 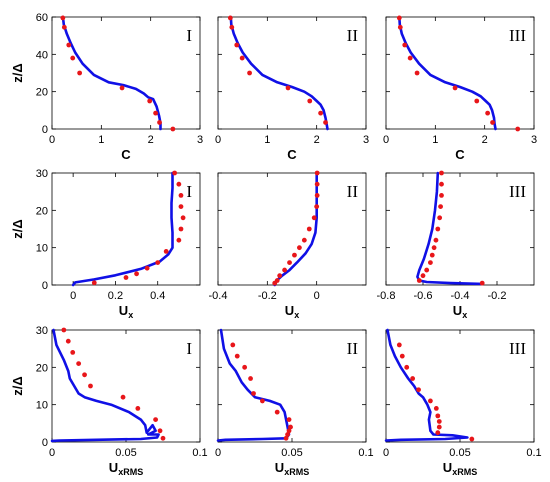 I want to click on panel-2: 0 1 2 3 C II, so click(x=292, y=88).